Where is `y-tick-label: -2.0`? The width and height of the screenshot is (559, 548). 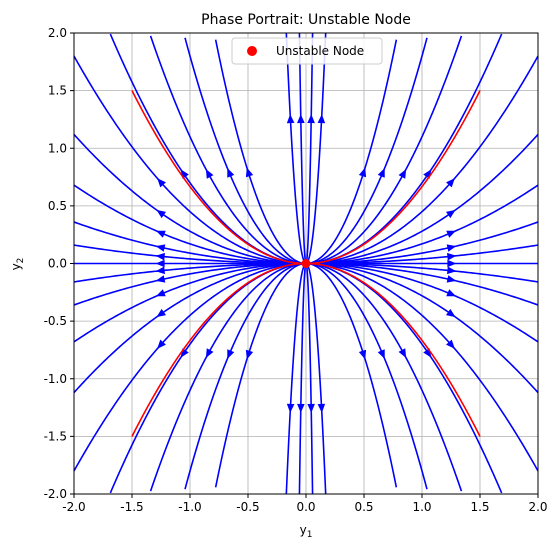 y-tick-label: -2.0 is located at coordinates (55, 494).